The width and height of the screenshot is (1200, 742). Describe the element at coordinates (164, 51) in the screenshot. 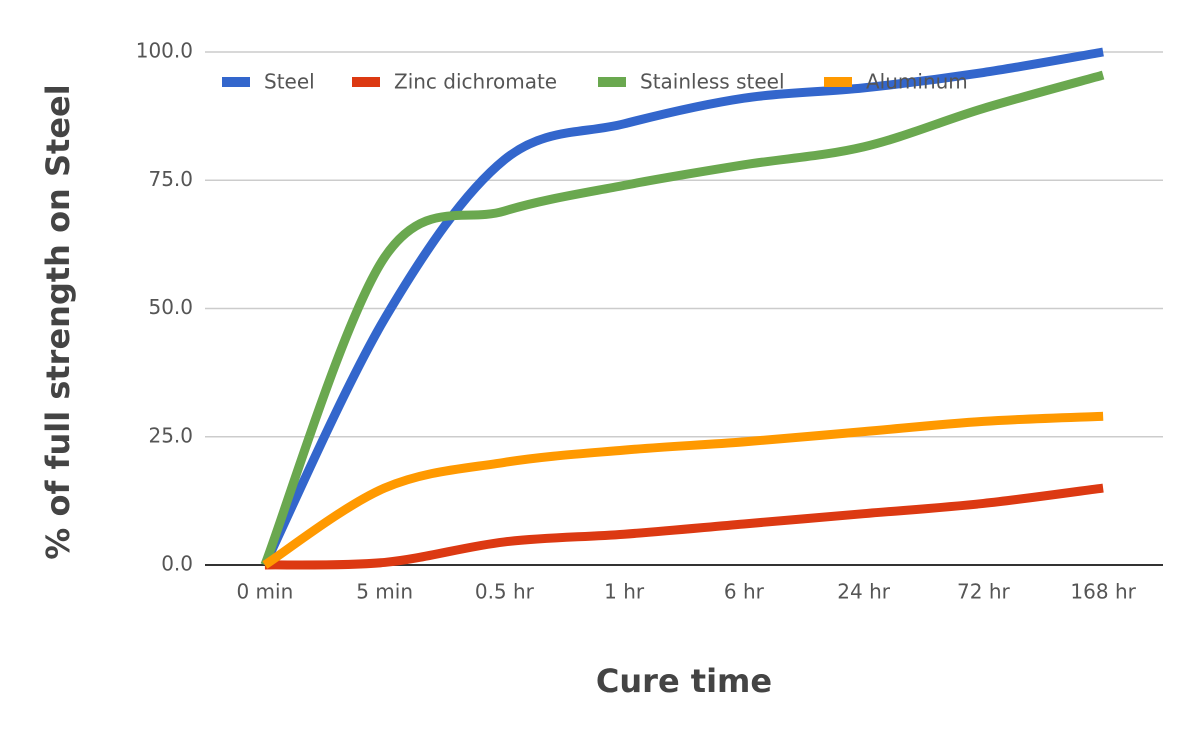

I see `y-tick-label: 100.0` at that location.